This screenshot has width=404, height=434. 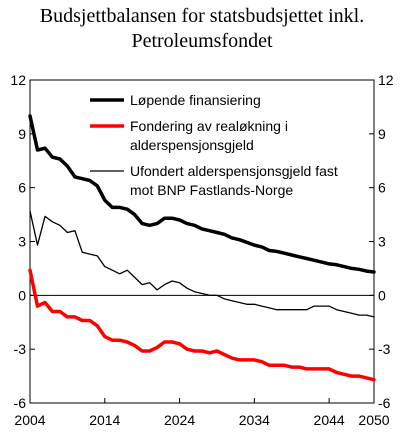 I want to click on x-tick-label: 2004, so click(x=29, y=420).